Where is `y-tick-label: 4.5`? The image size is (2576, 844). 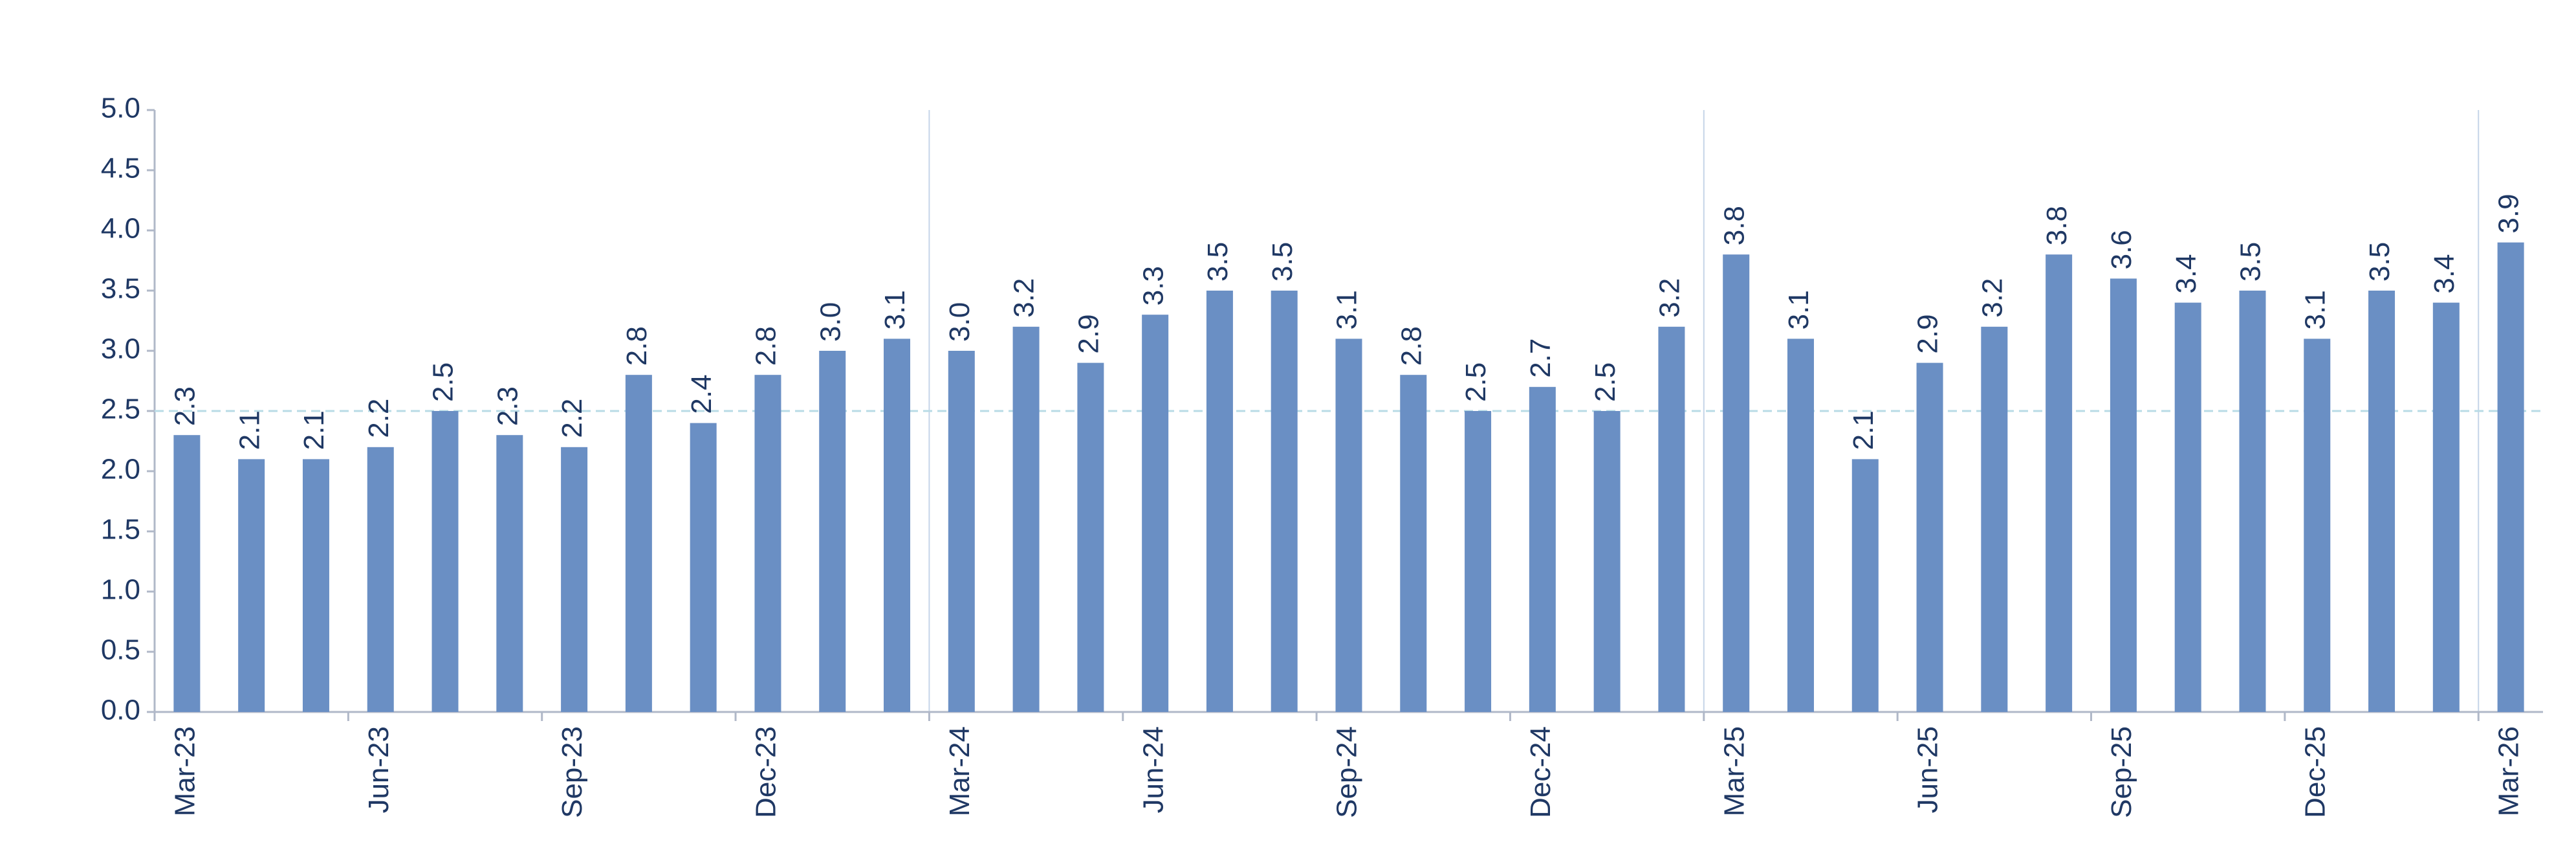
y-tick-label: 4.5 is located at coordinates (120, 168).